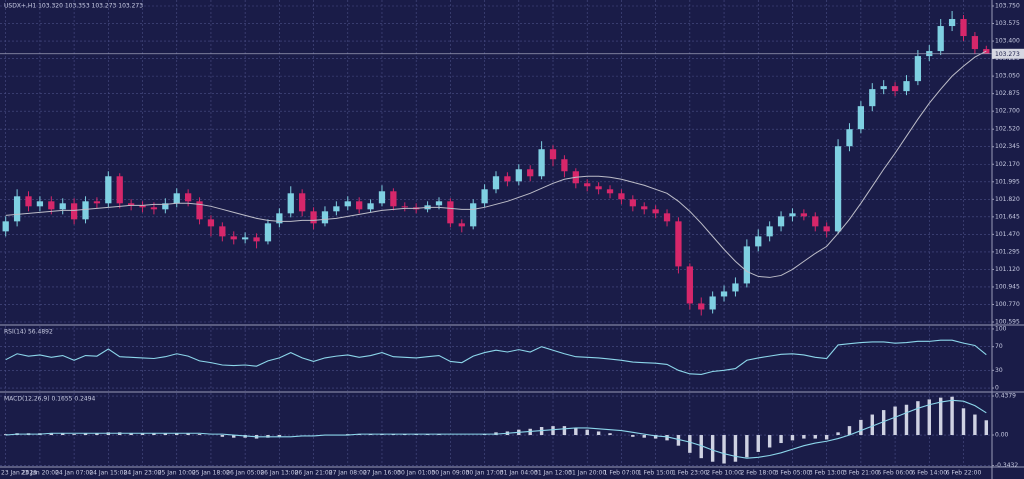 The image size is (1024, 479). What do you see at coordinates (758, 473) in the screenshot?
I see `x-tick-label: 2 Feb 18:00` at bounding box center [758, 473].